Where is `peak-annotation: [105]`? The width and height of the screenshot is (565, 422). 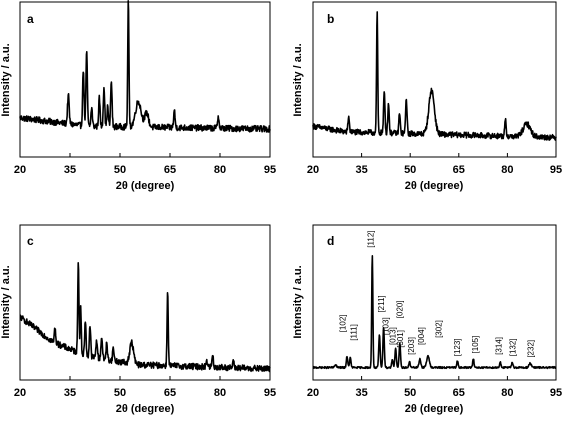 peak-annotation: [105] is located at coordinates (475, 345).